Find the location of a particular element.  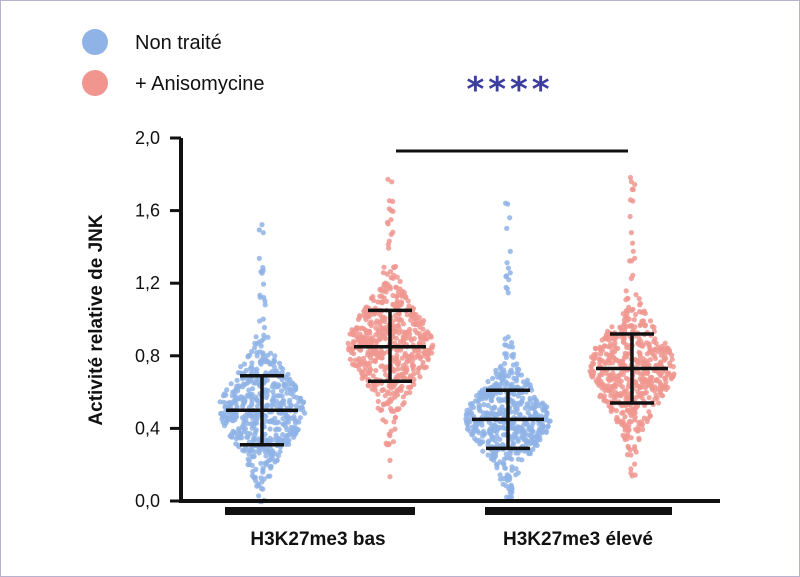

group-label-eleve: H3K27me3 élevé is located at coordinates (578, 539).